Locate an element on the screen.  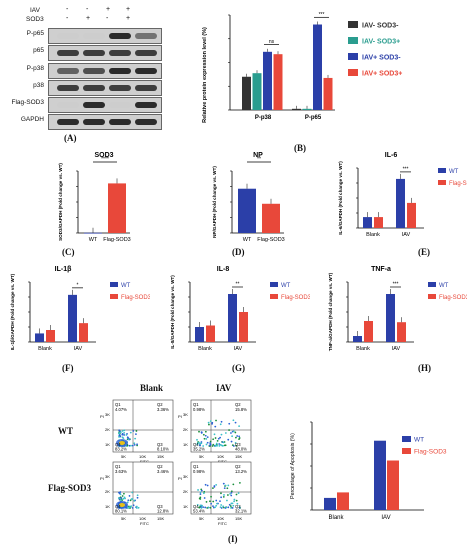
panel-d-letter: (D) is located at coordinates (238, 252).